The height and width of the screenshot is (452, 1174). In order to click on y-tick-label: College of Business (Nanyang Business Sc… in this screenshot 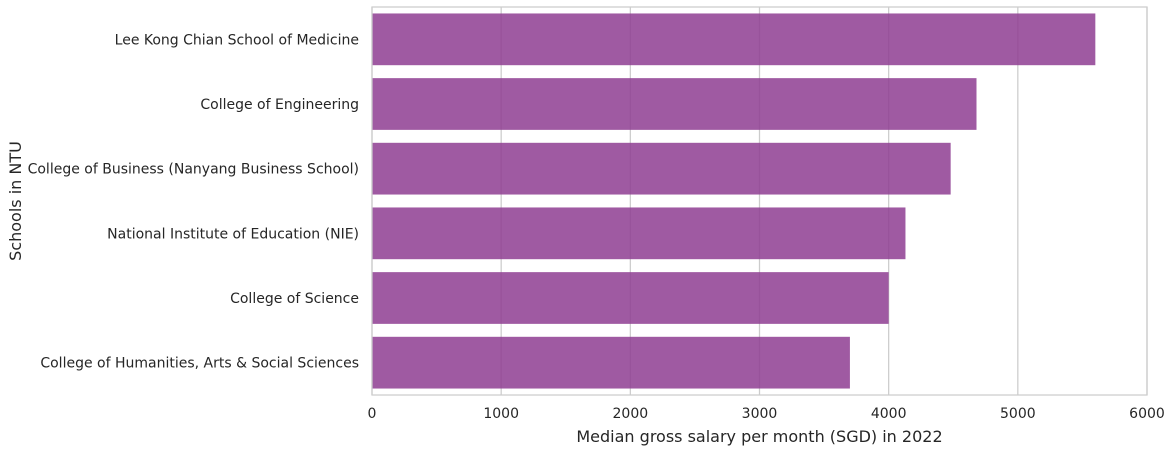, I will do `click(193, 170)`.